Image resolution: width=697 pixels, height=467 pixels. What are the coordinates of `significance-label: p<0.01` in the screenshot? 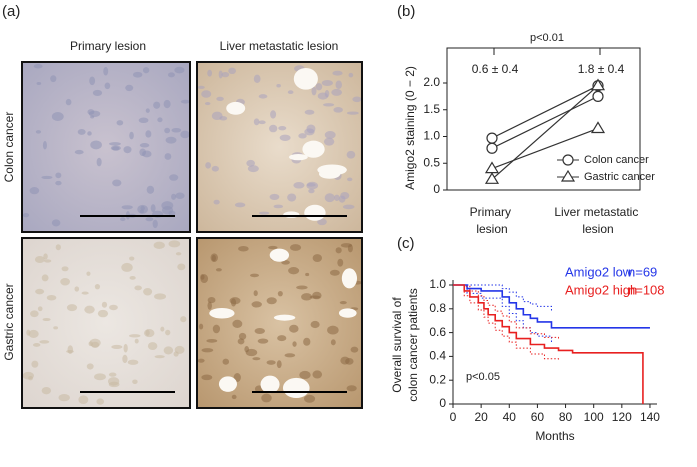 It's located at (547, 38).